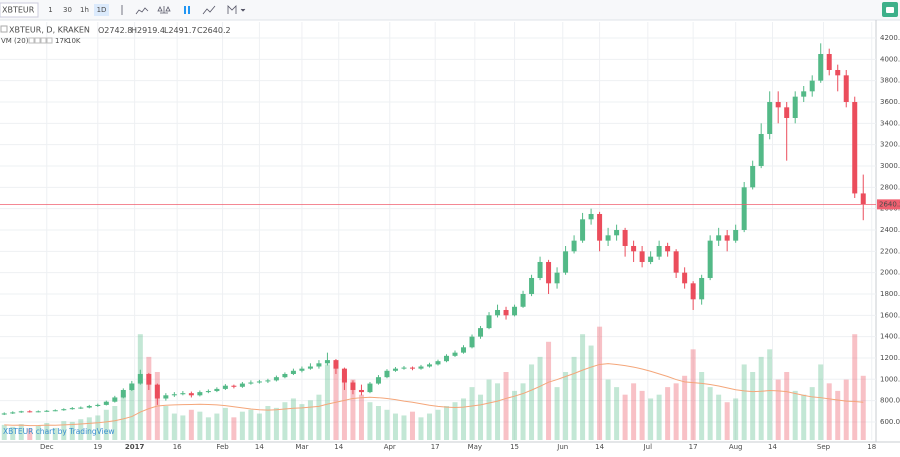  What do you see at coordinates (338, 447) in the screenshot?
I see `x-tick-label: 14` at bounding box center [338, 447].